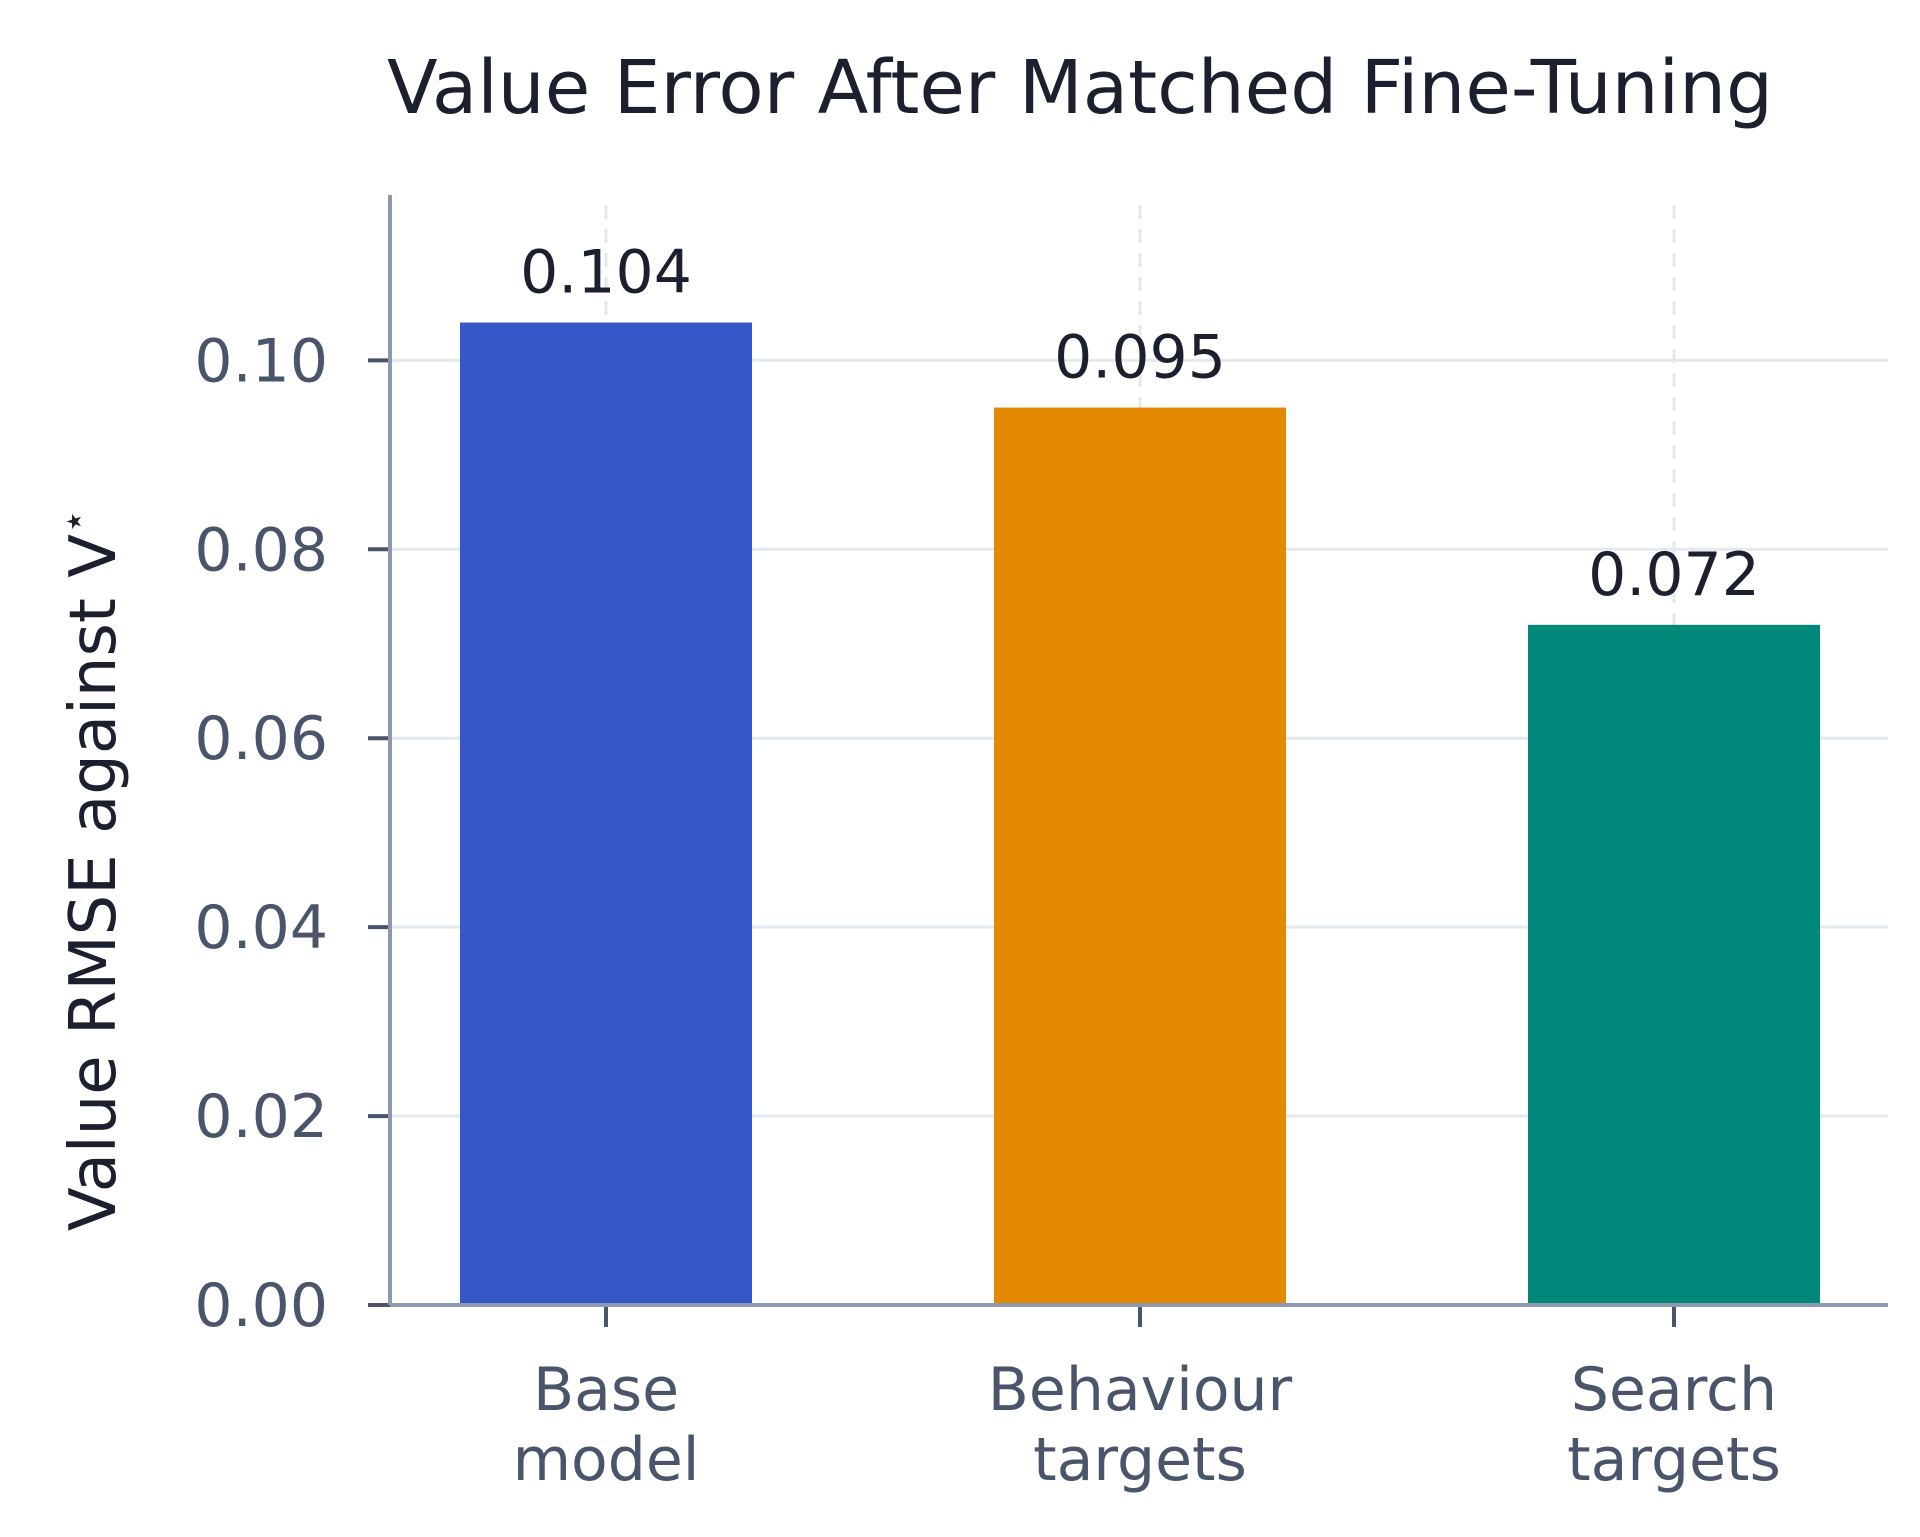  What do you see at coordinates (261, 361) in the screenshot?
I see `y-tick-label: 0.10` at bounding box center [261, 361].